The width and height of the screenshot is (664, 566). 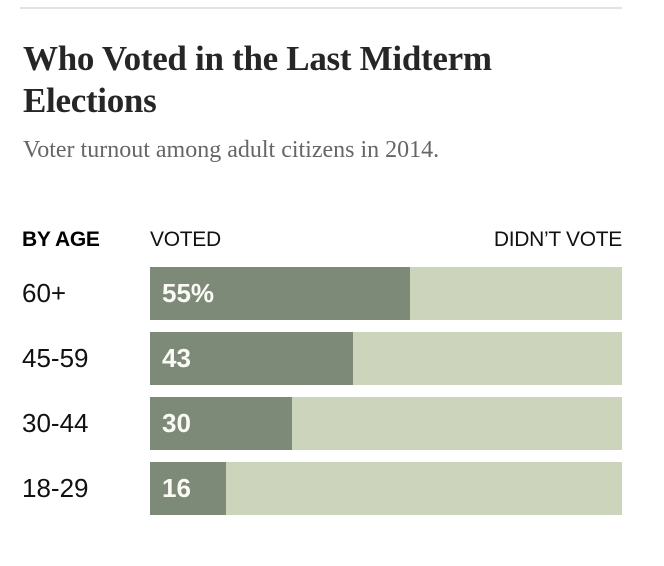 I want to click on category-label: 60+, so click(x=44, y=293).